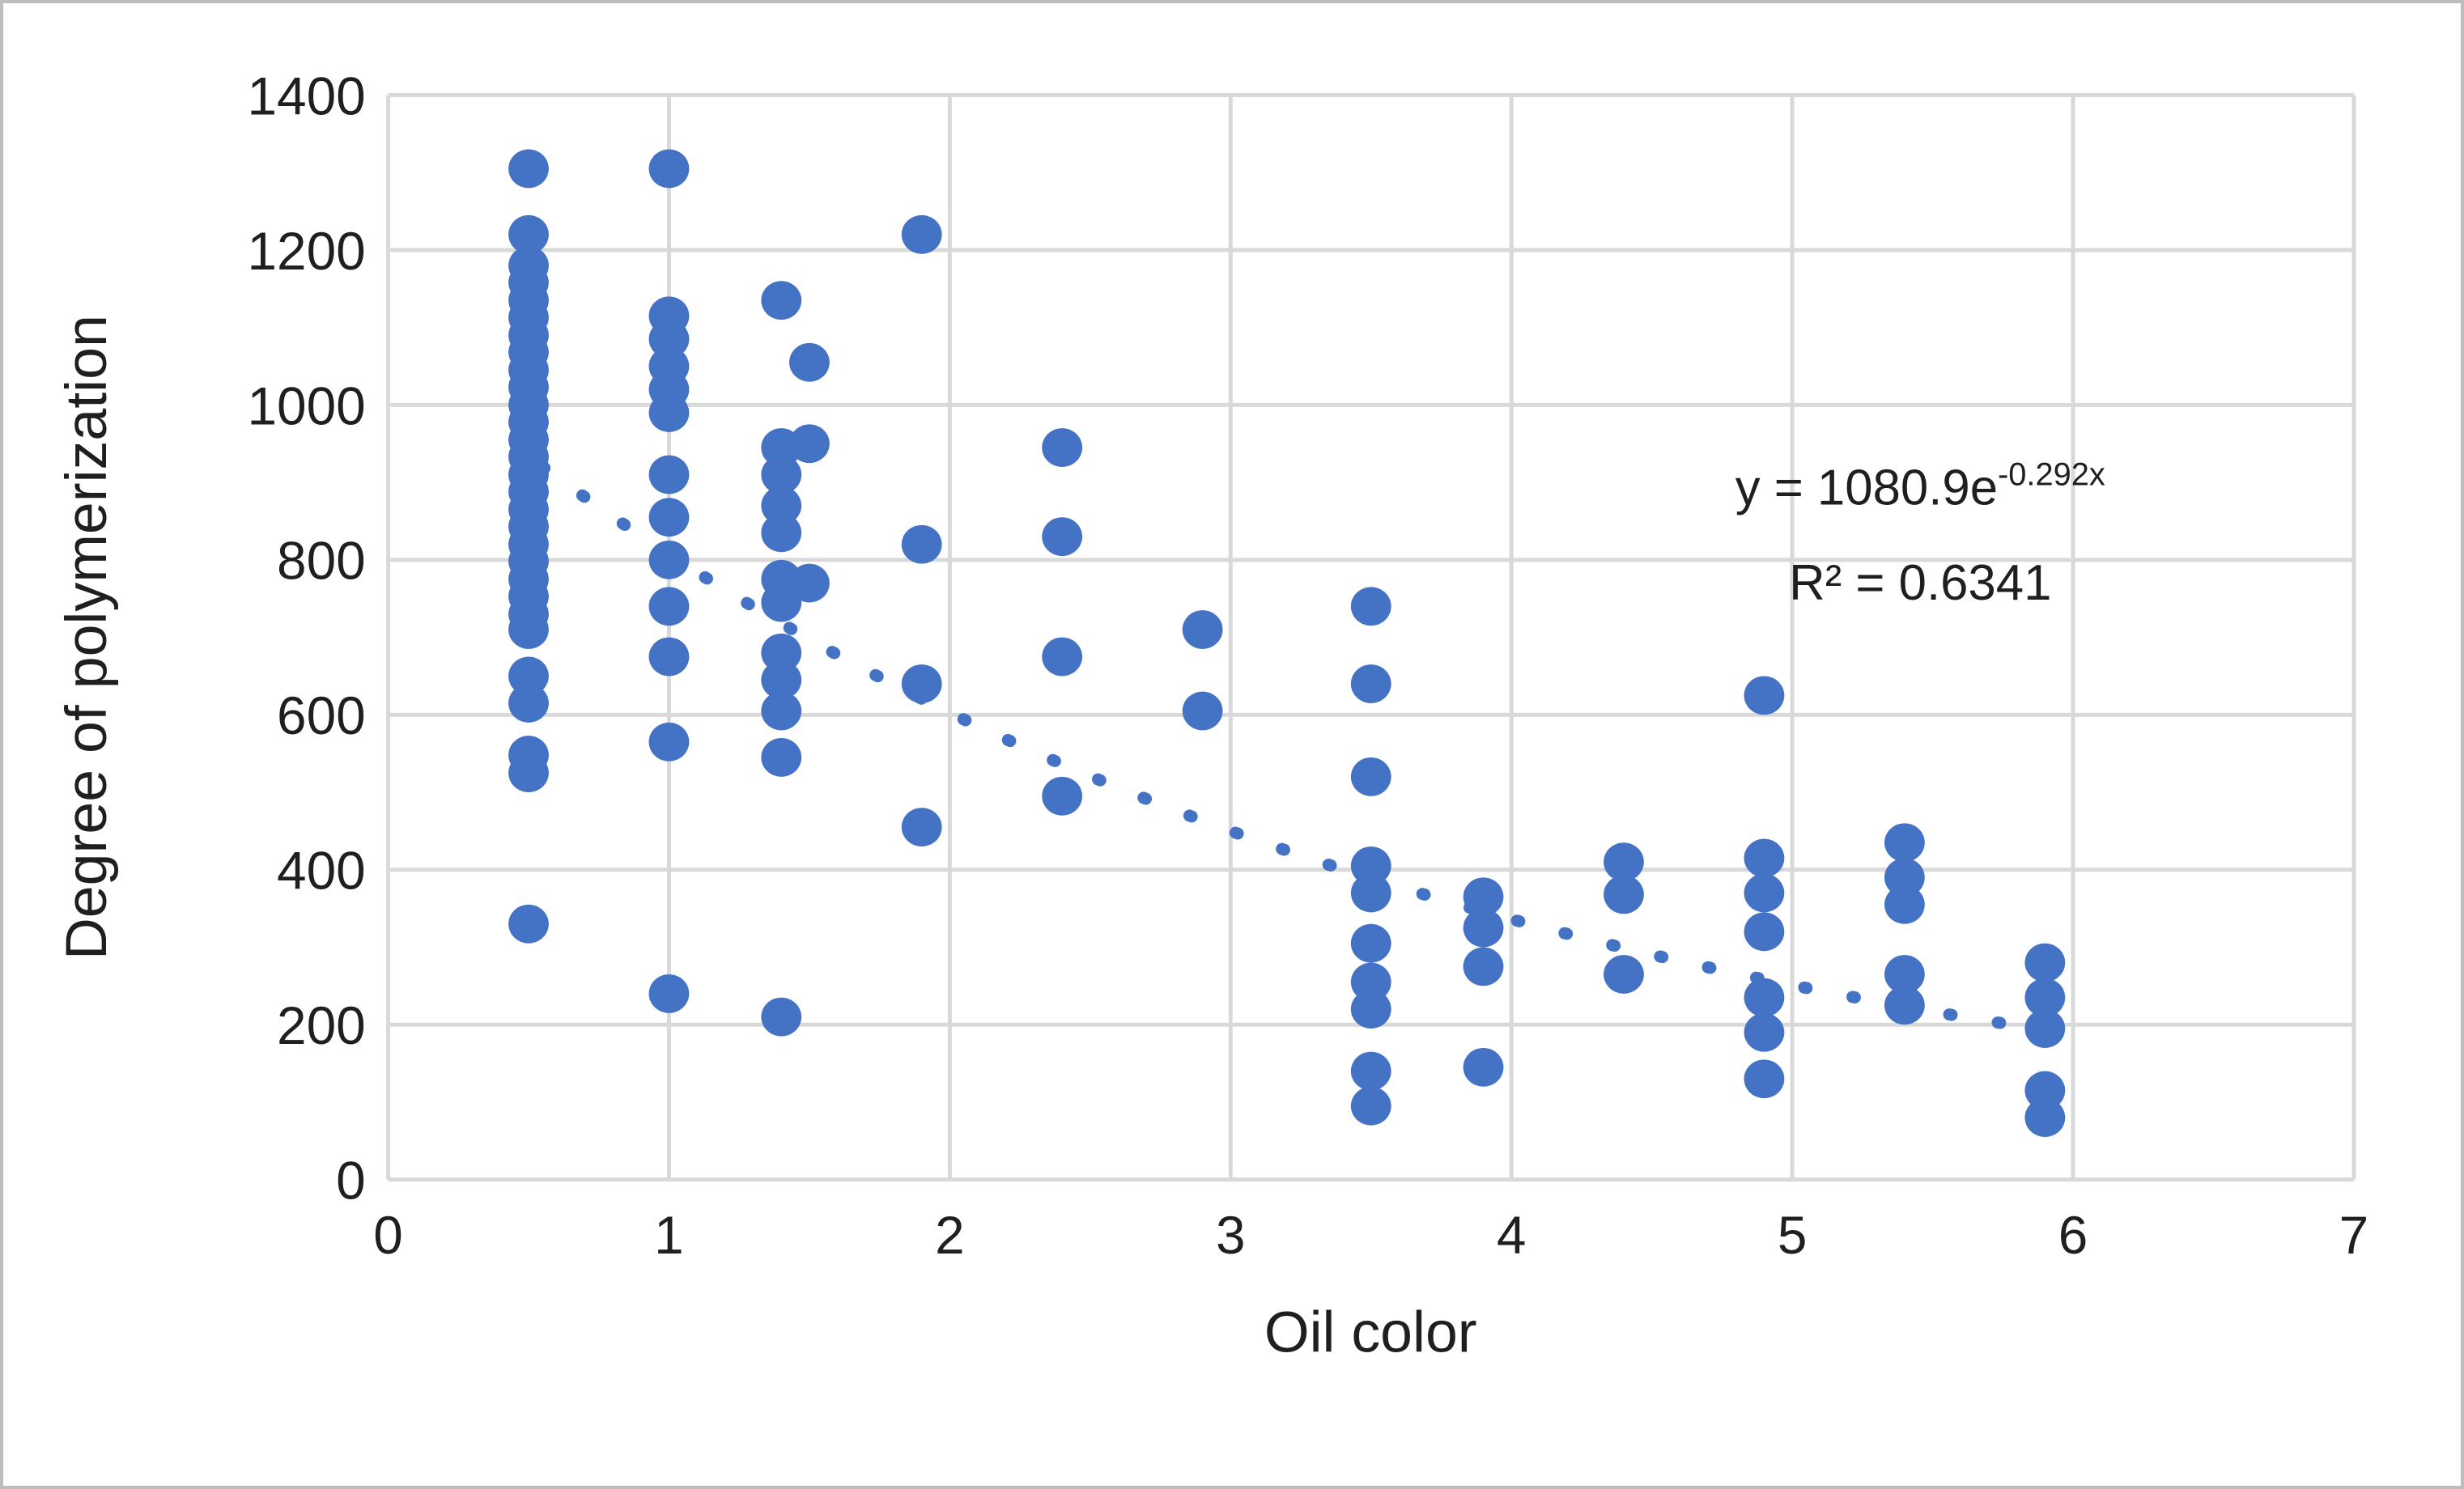 Image resolution: width=2464 pixels, height=1489 pixels. Describe the element at coordinates (322, 561) in the screenshot. I see `y-tick-label: 800` at that location.